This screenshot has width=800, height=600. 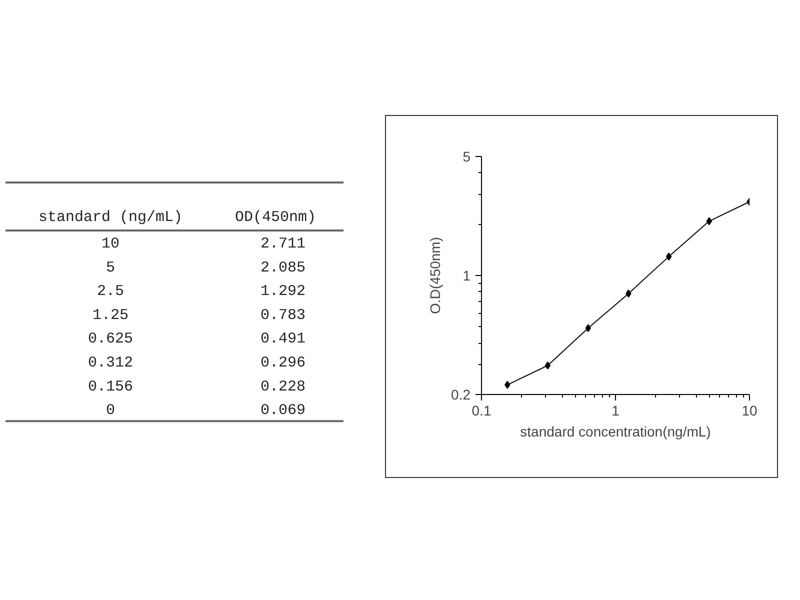 What do you see at coordinates (111, 363) in the screenshot?
I see `text: 0.312` at bounding box center [111, 363].